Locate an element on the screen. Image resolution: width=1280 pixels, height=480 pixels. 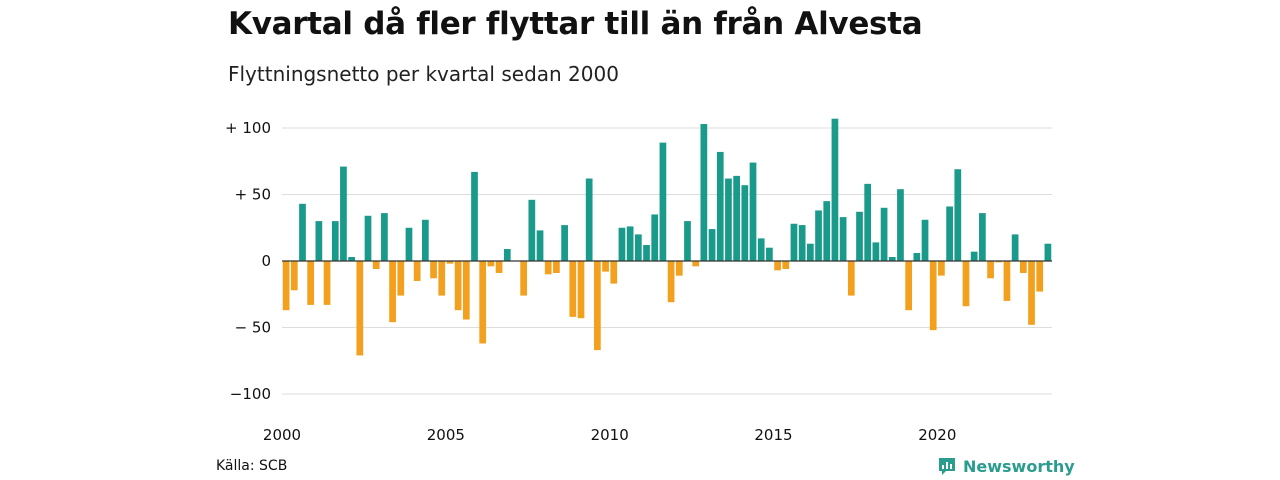
y-tick-label: + 50 is located at coordinates (253, 195).